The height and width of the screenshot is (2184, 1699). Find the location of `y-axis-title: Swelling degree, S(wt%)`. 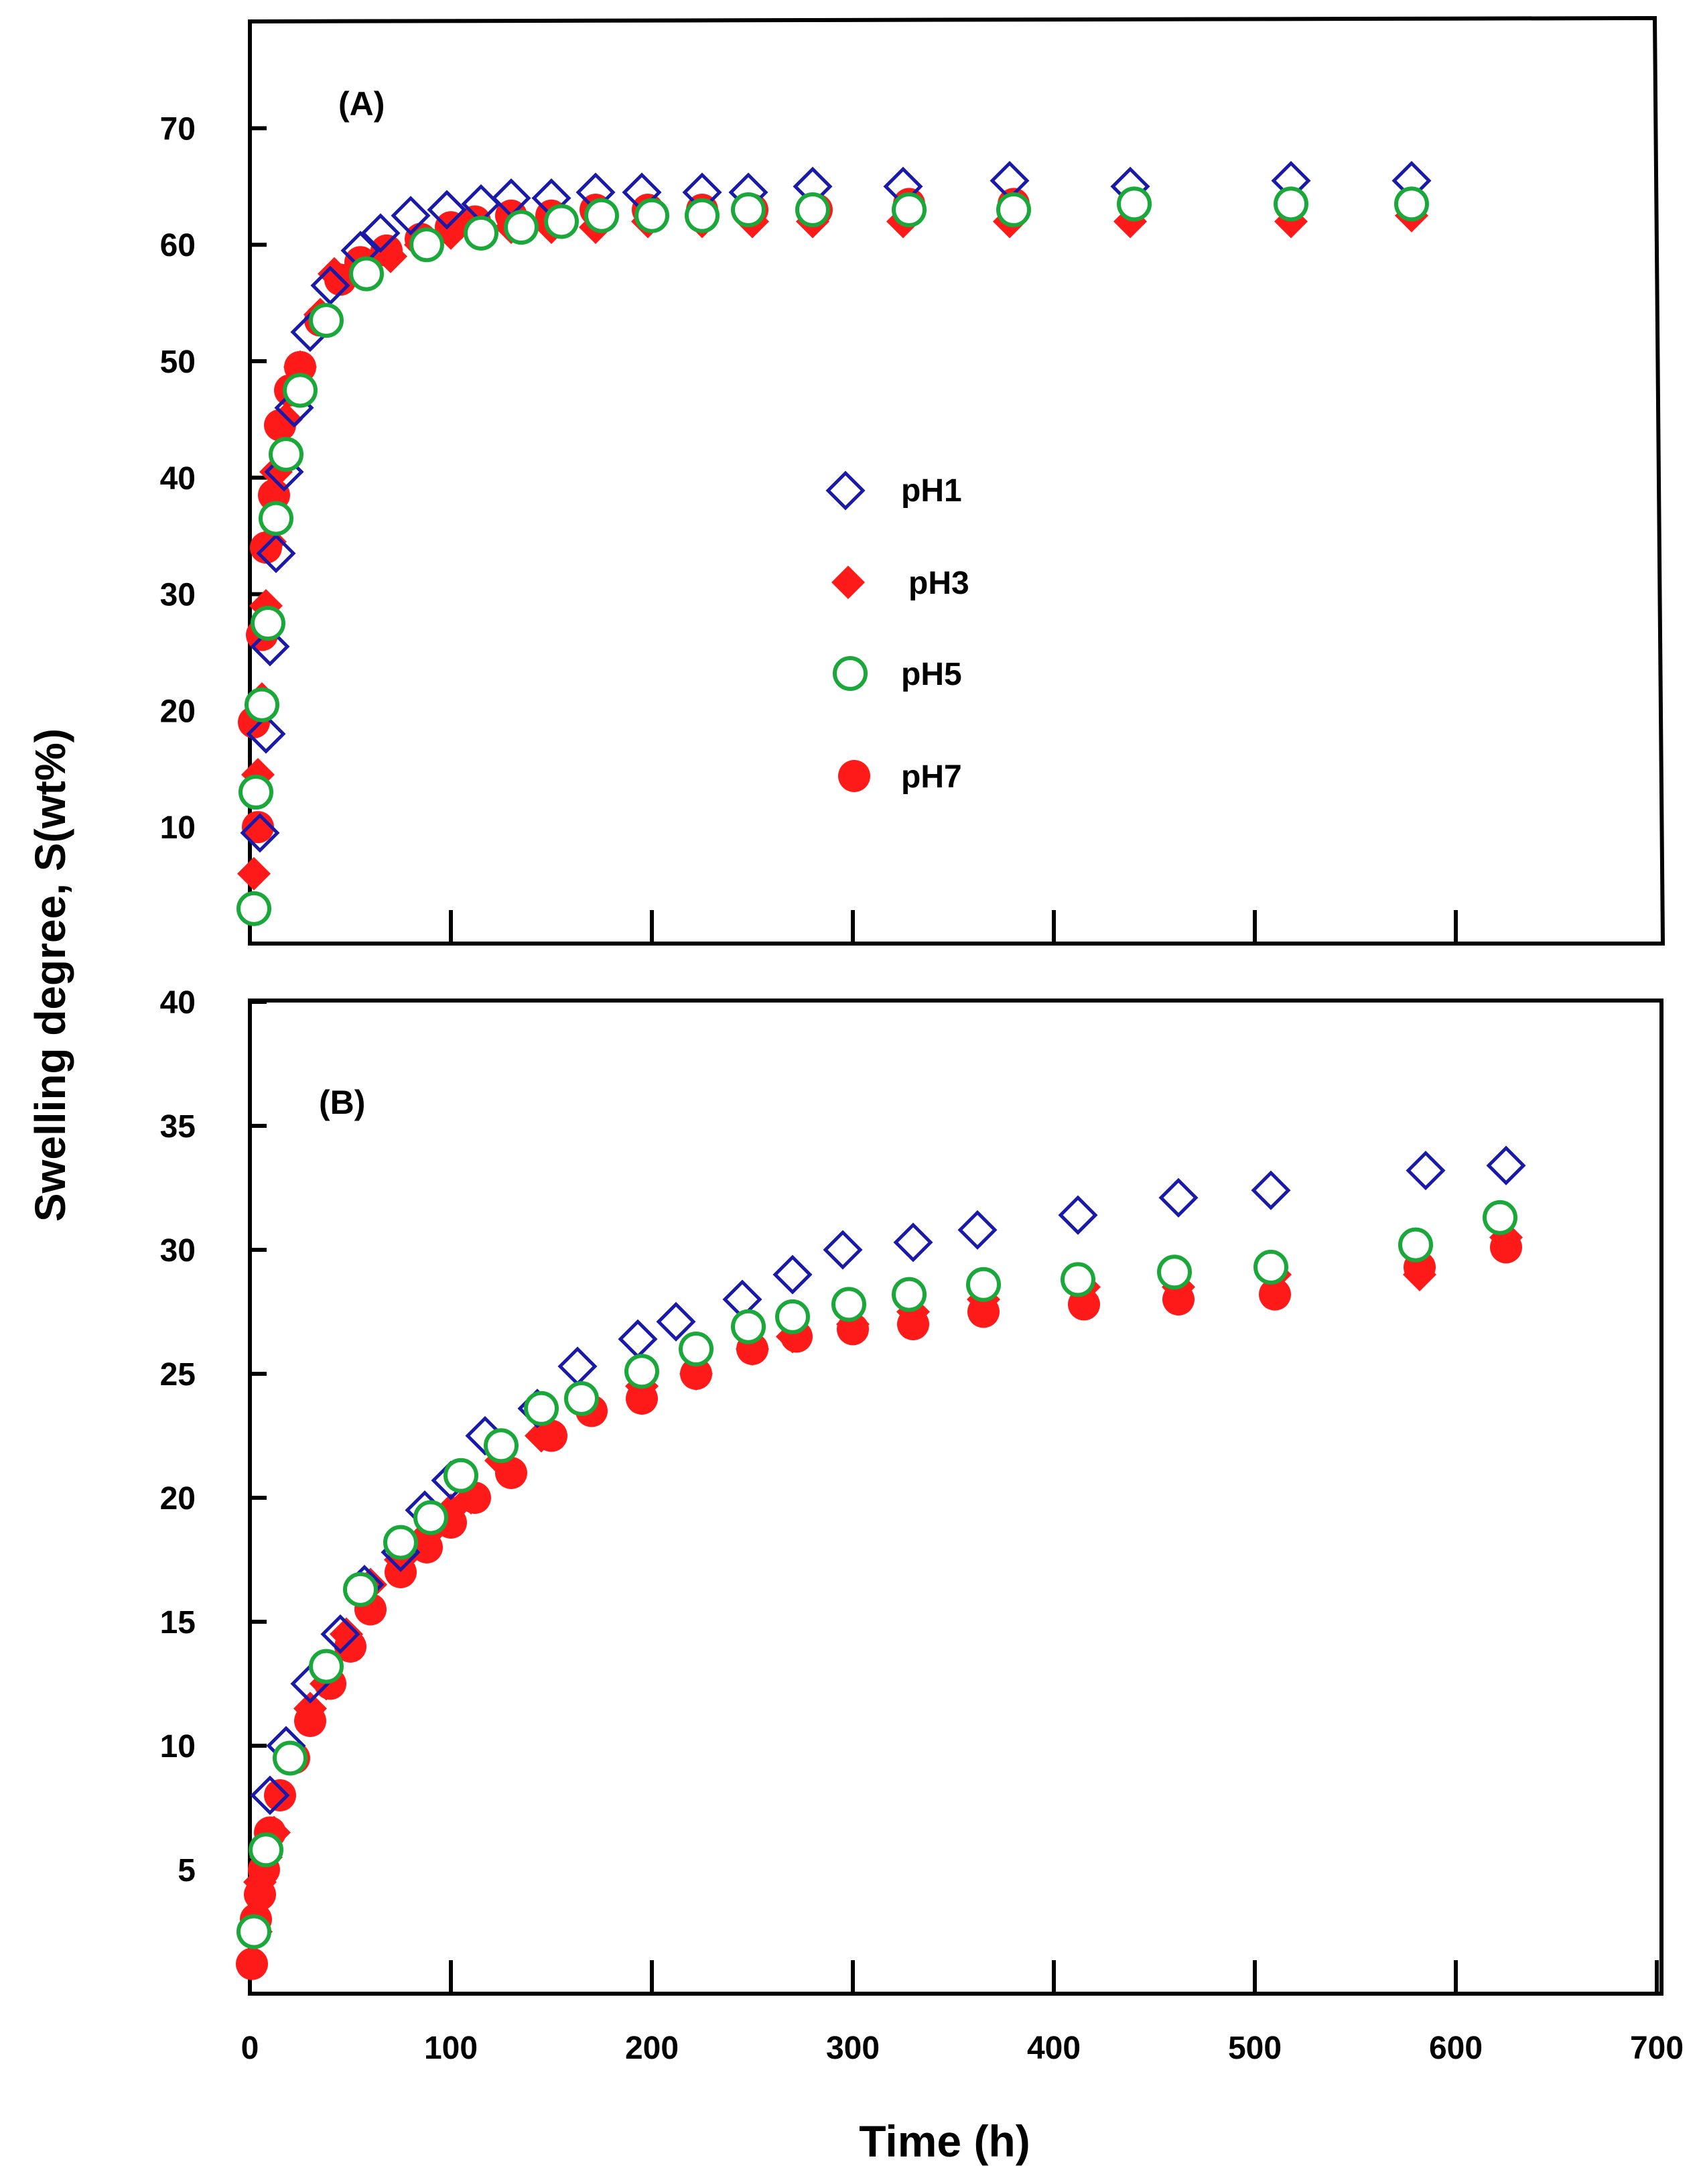

y-axis-title: Swelling degree, S(wt%) is located at coordinates (50, 975).